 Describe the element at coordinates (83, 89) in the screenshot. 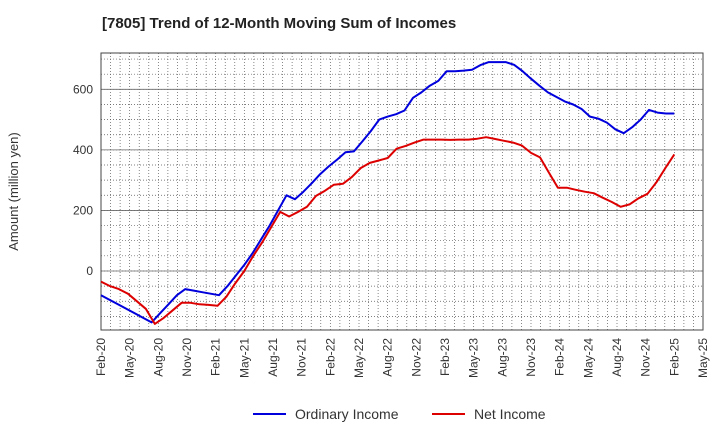

I see `y-tick-label: 600` at that location.